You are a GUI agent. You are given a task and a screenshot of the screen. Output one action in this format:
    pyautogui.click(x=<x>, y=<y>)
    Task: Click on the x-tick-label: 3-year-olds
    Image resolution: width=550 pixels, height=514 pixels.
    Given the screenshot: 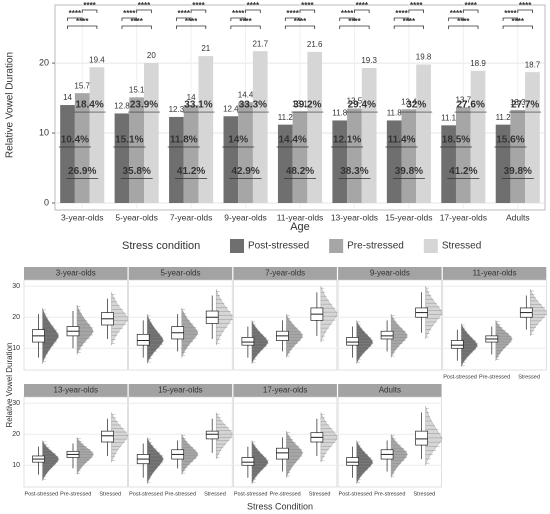 What is the action you would take?
    pyautogui.click(x=82, y=217)
    